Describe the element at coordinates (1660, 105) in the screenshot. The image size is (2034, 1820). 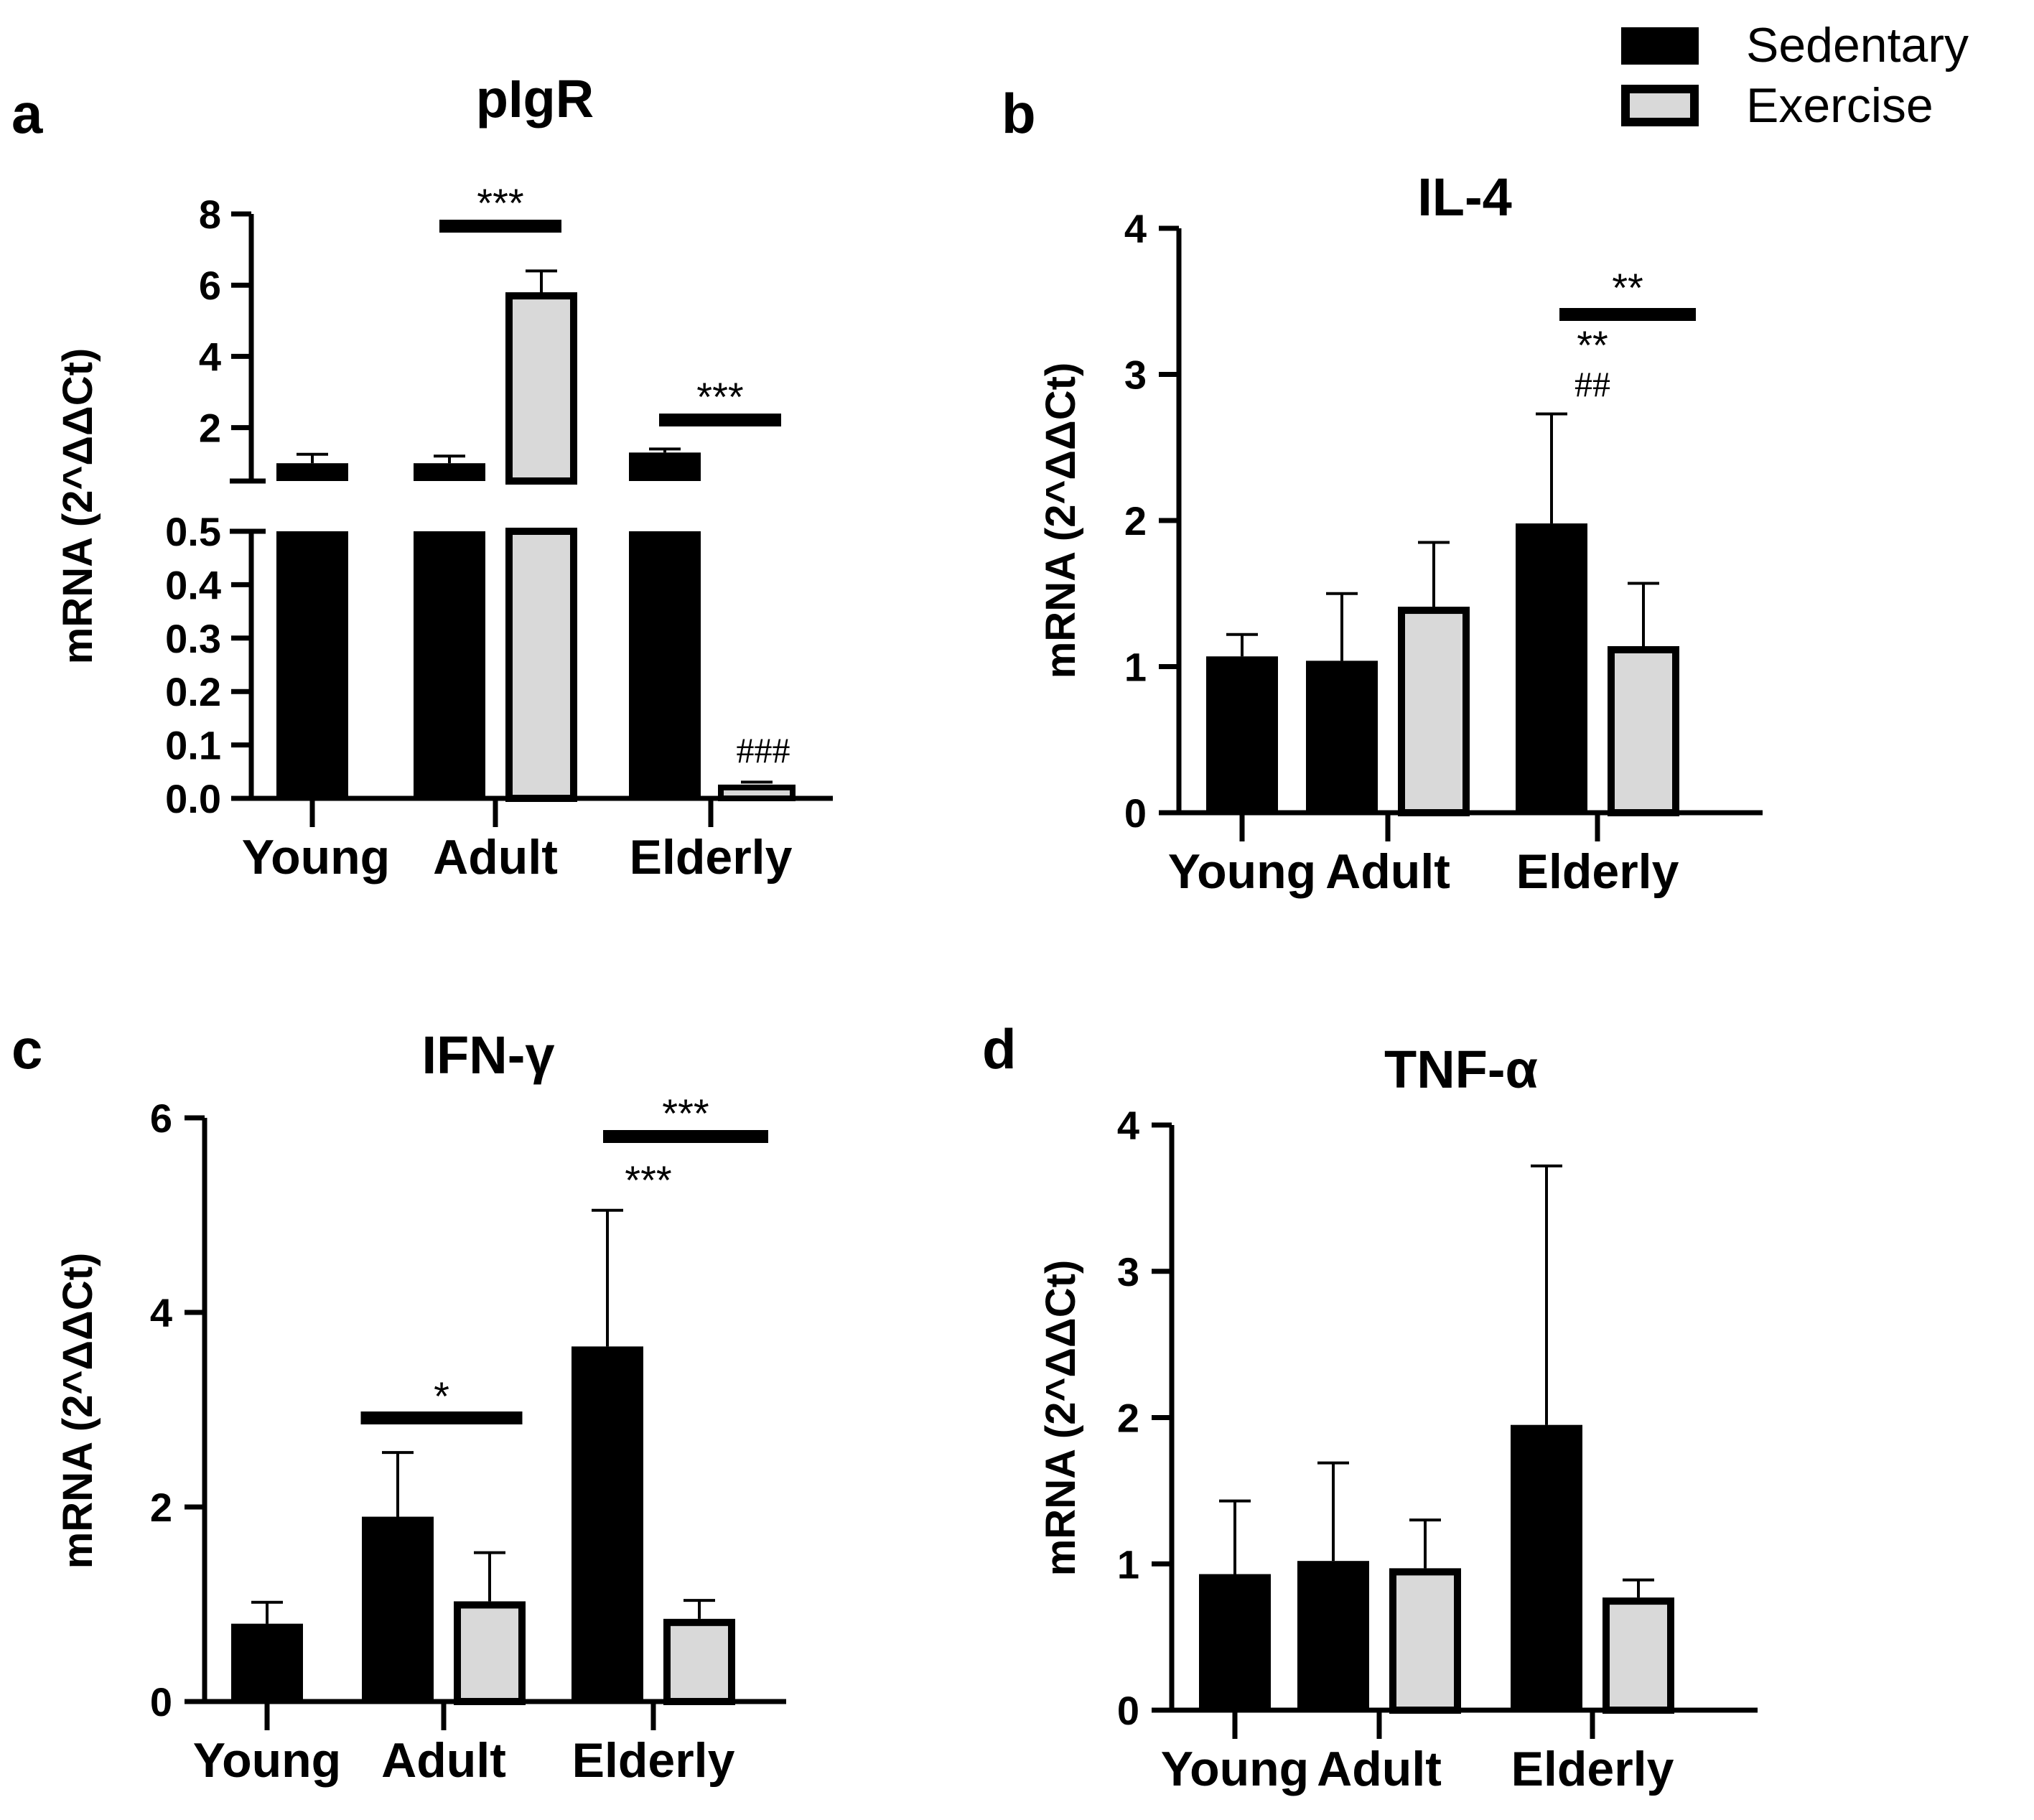
I see `legend-swatch-exercise` at that location.